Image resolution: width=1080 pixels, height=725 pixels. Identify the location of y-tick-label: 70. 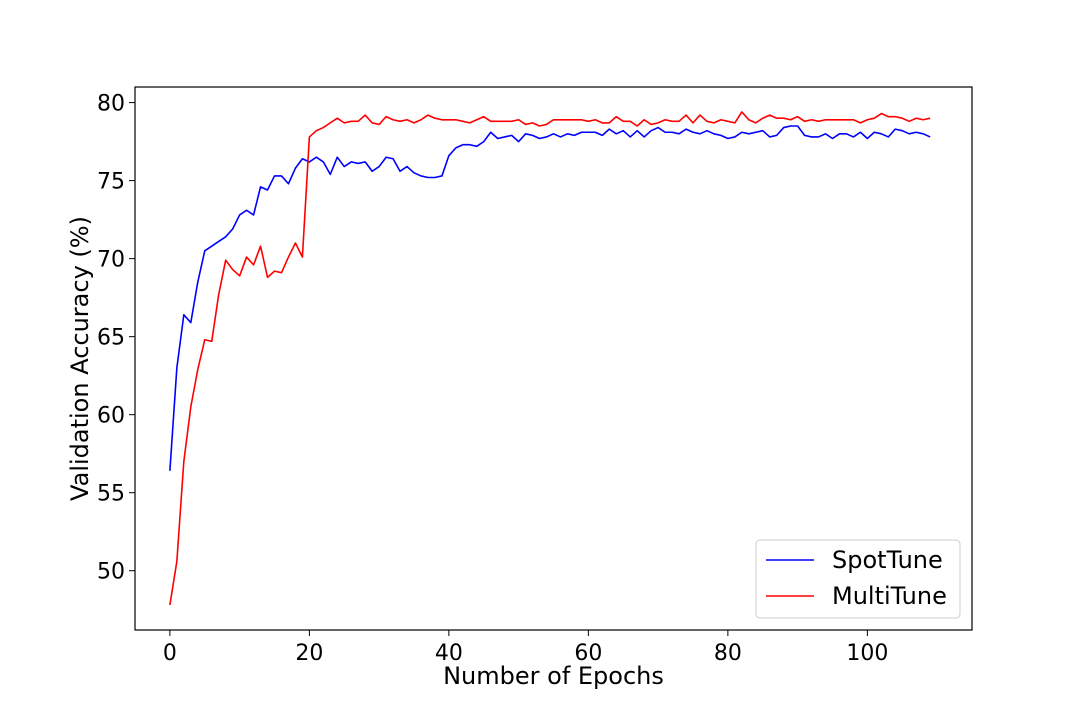
(111, 260).